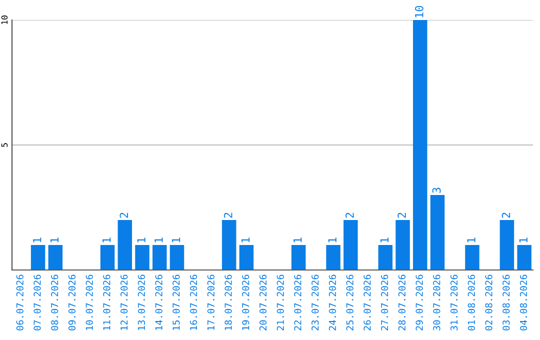 The height and width of the screenshot is (340, 540). I want to click on x-tick-label: 12.07.2026, so click(124, 302).